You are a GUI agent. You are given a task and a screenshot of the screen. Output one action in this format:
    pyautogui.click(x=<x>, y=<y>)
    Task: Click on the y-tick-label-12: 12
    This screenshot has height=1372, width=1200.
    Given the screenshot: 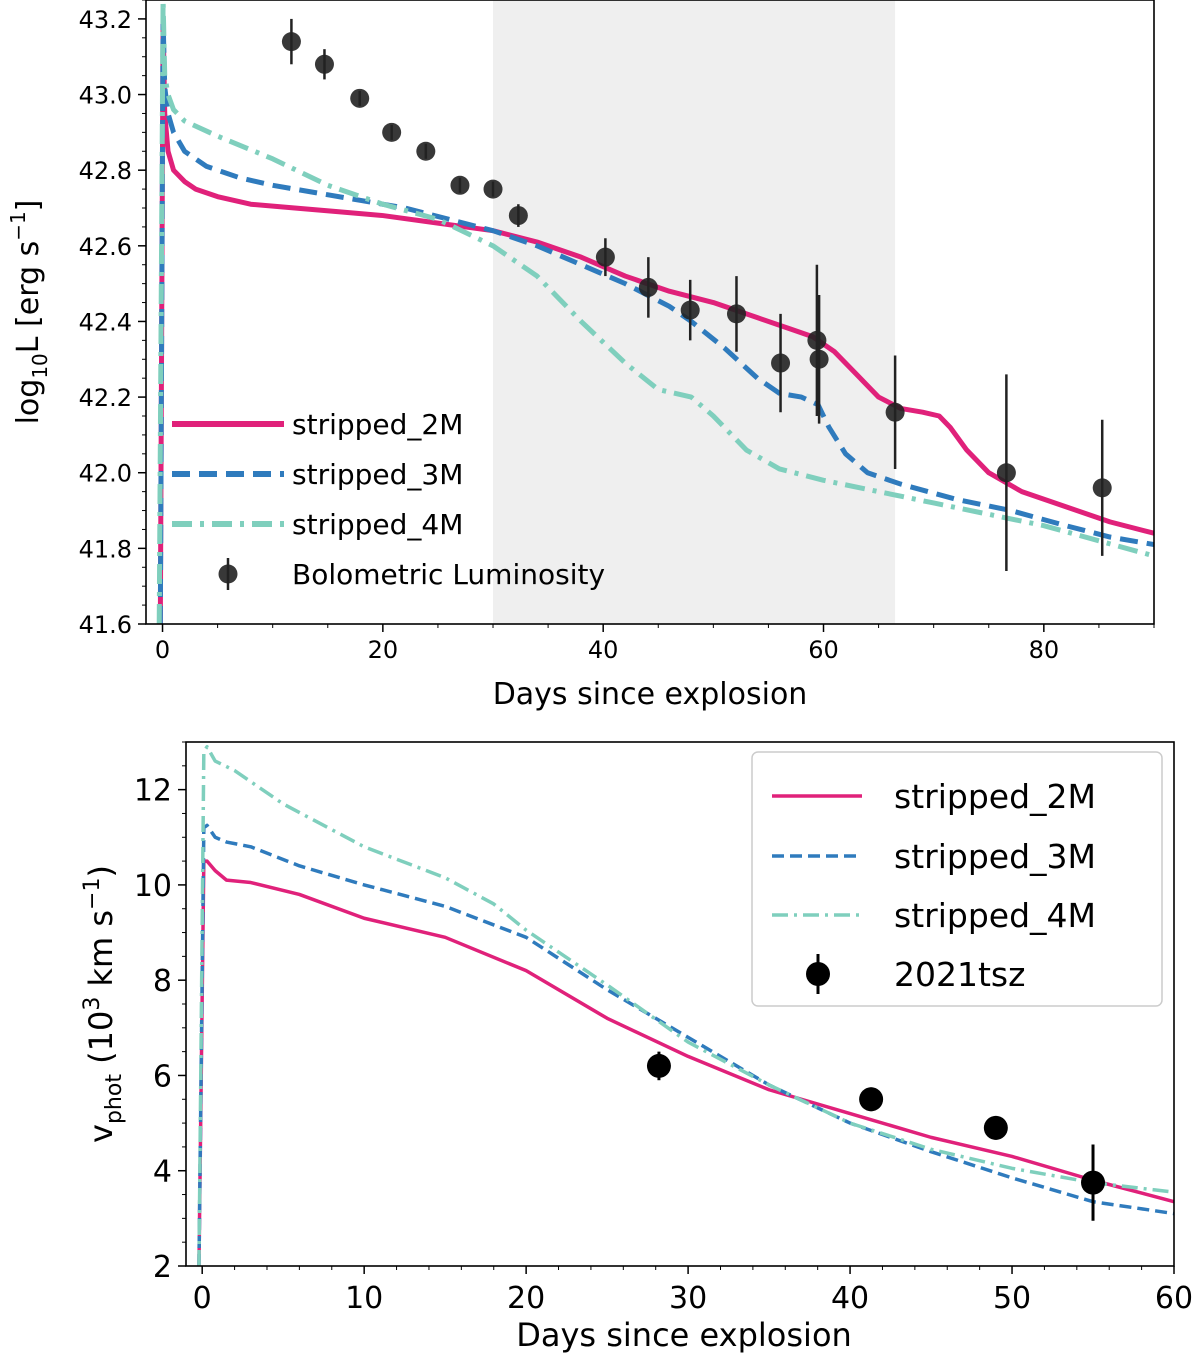 What is the action you would take?
    pyautogui.click(x=153, y=791)
    